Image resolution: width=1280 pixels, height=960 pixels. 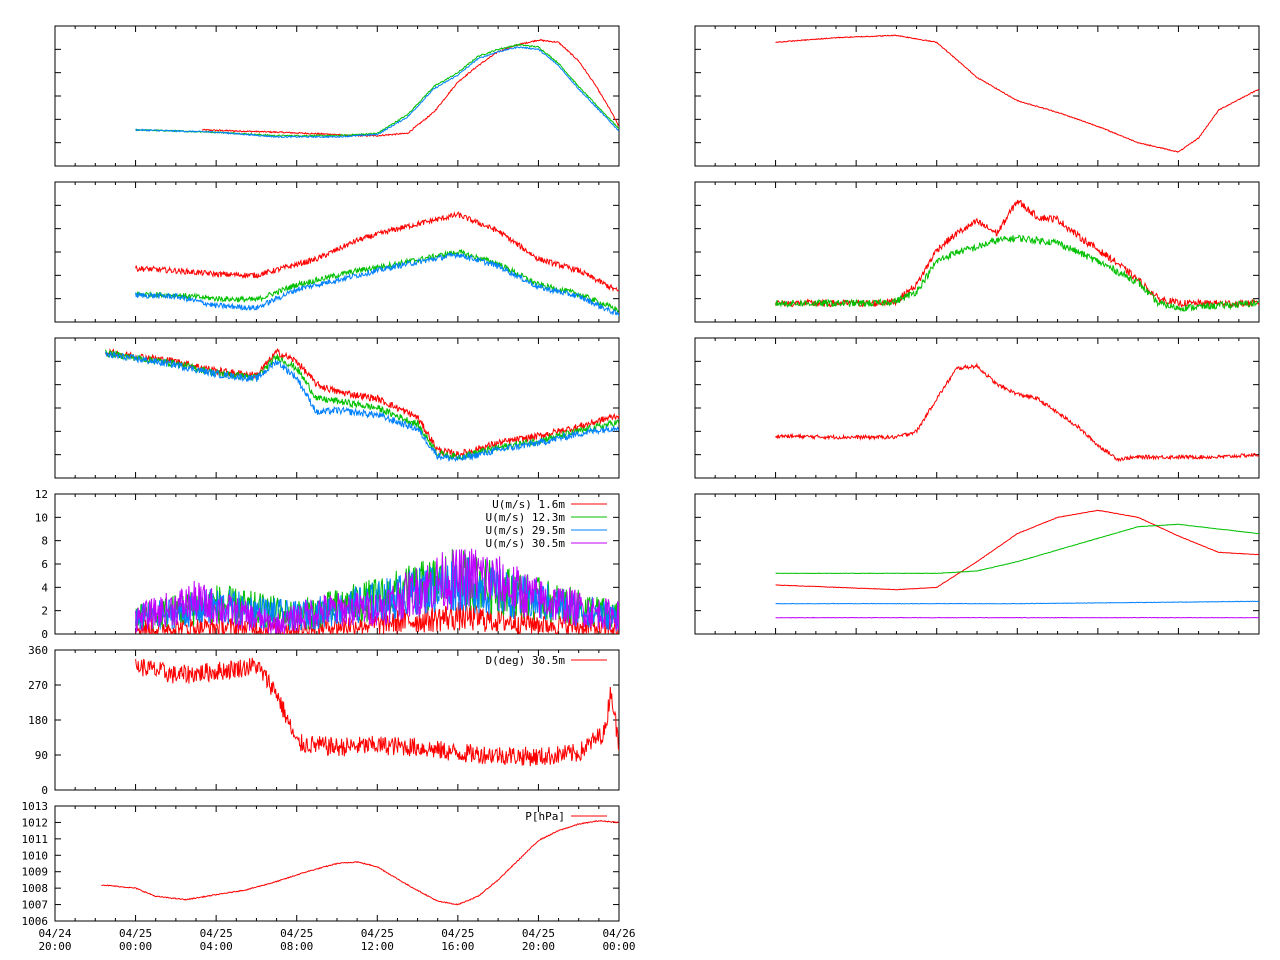 I want to click on y-tick-label: 1009, so click(x=35, y=872).